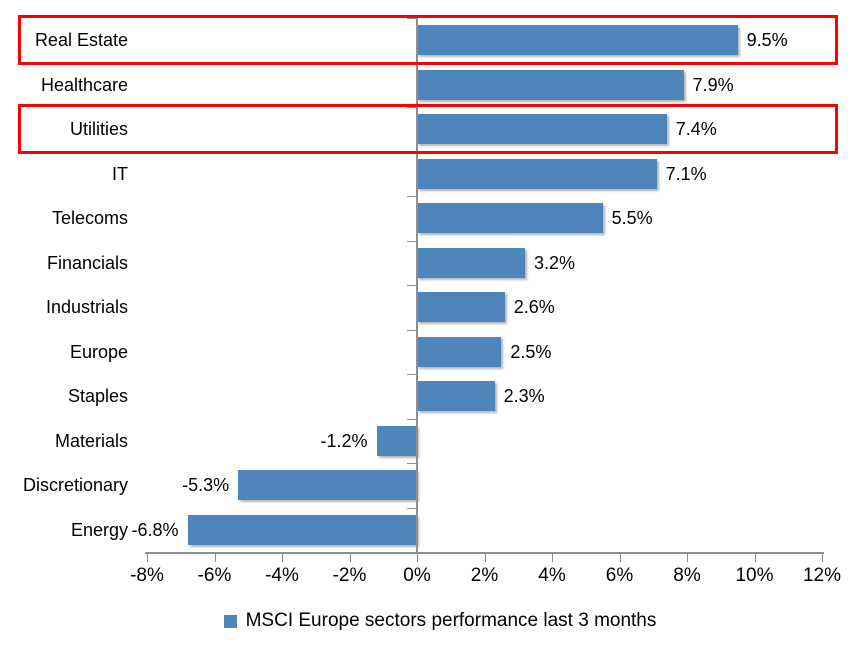 The image size is (852, 651). What do you see at coordinates (524, 396) in the screenshot?
I see `data-label-staples: 2.3%` at bounding box center [524, 396].